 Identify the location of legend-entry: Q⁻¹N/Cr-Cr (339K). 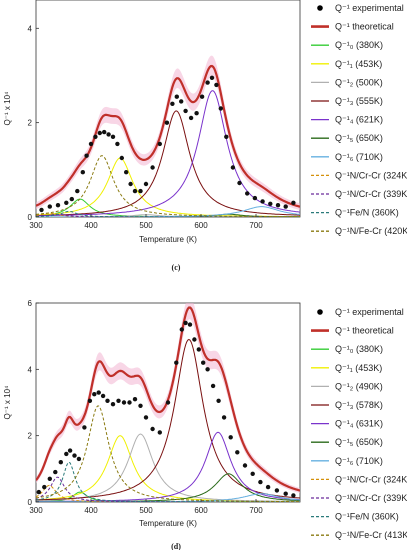
(371, 498).